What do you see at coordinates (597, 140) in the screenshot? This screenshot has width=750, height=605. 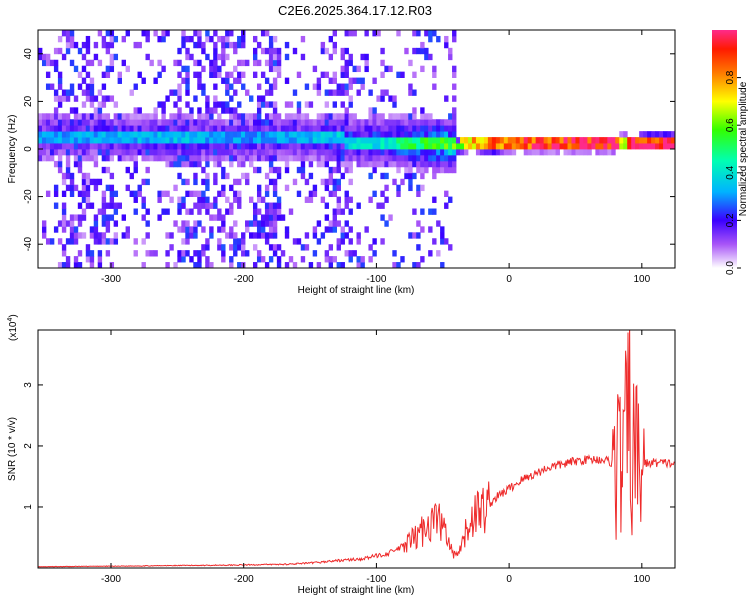 I see `spectrogram-cell-1948` at bounding box center [597, 140].